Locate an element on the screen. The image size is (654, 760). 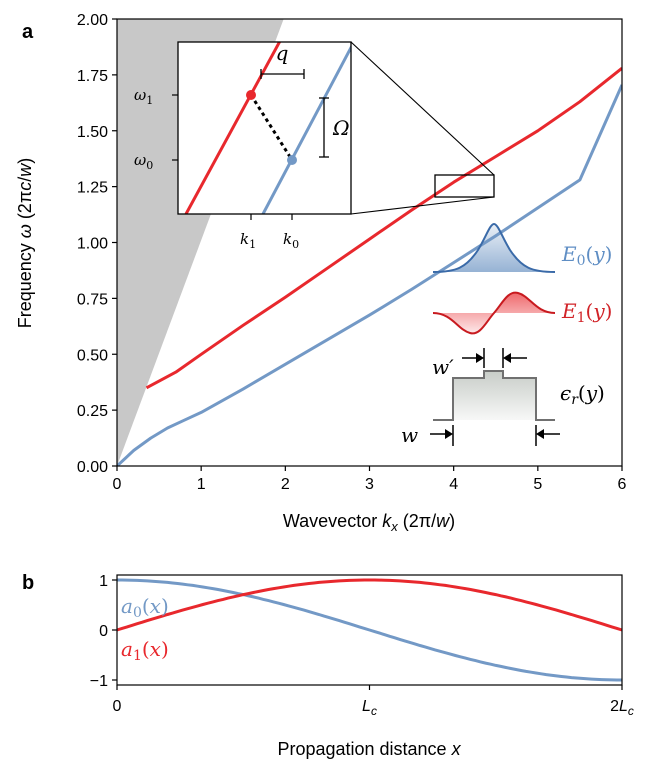
w-label: w is located at coordinates (409, 435).